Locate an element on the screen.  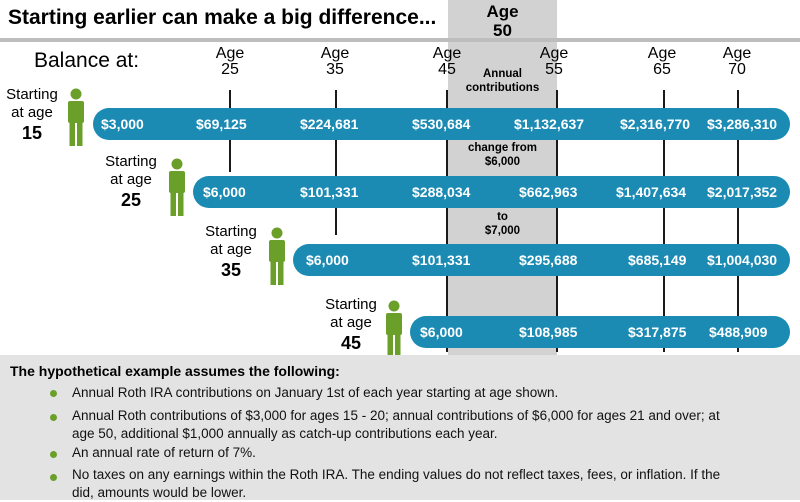
column-header-line2: 45 is located at coordinates (447, 69).